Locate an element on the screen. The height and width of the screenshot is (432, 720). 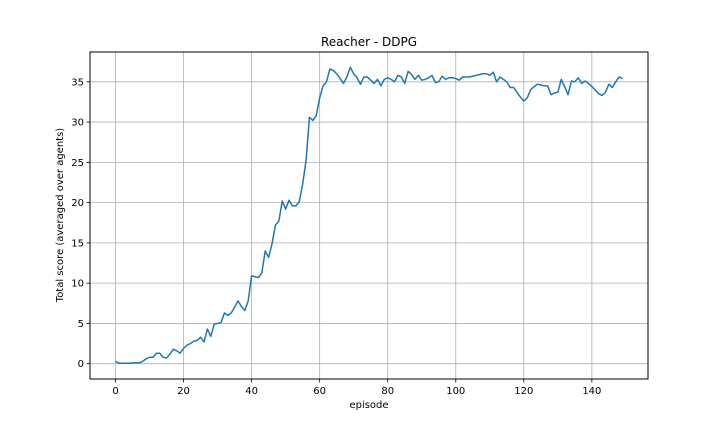
x-axis-label: episode is located at coordinates (368, 405).